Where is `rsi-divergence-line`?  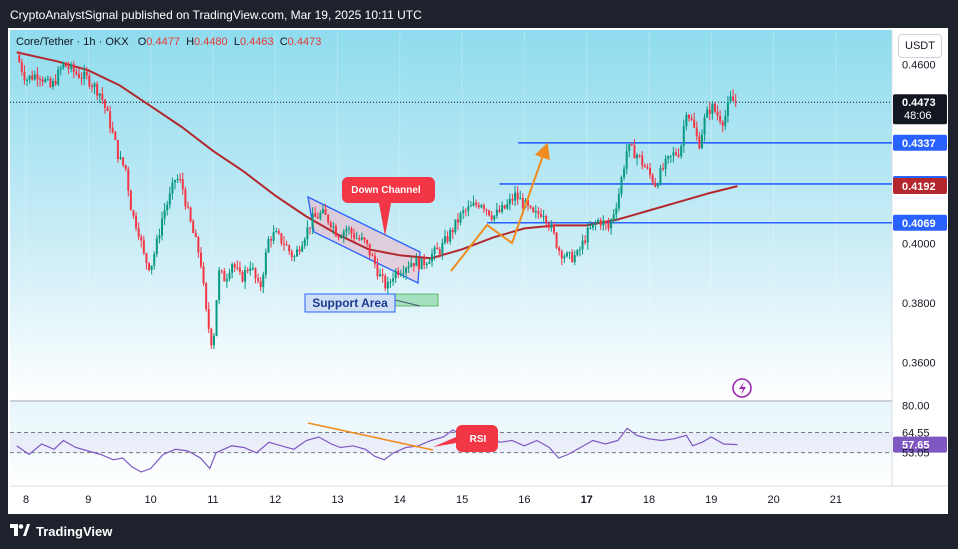
rsi-divergence-line is located at coordinates (370, 436).